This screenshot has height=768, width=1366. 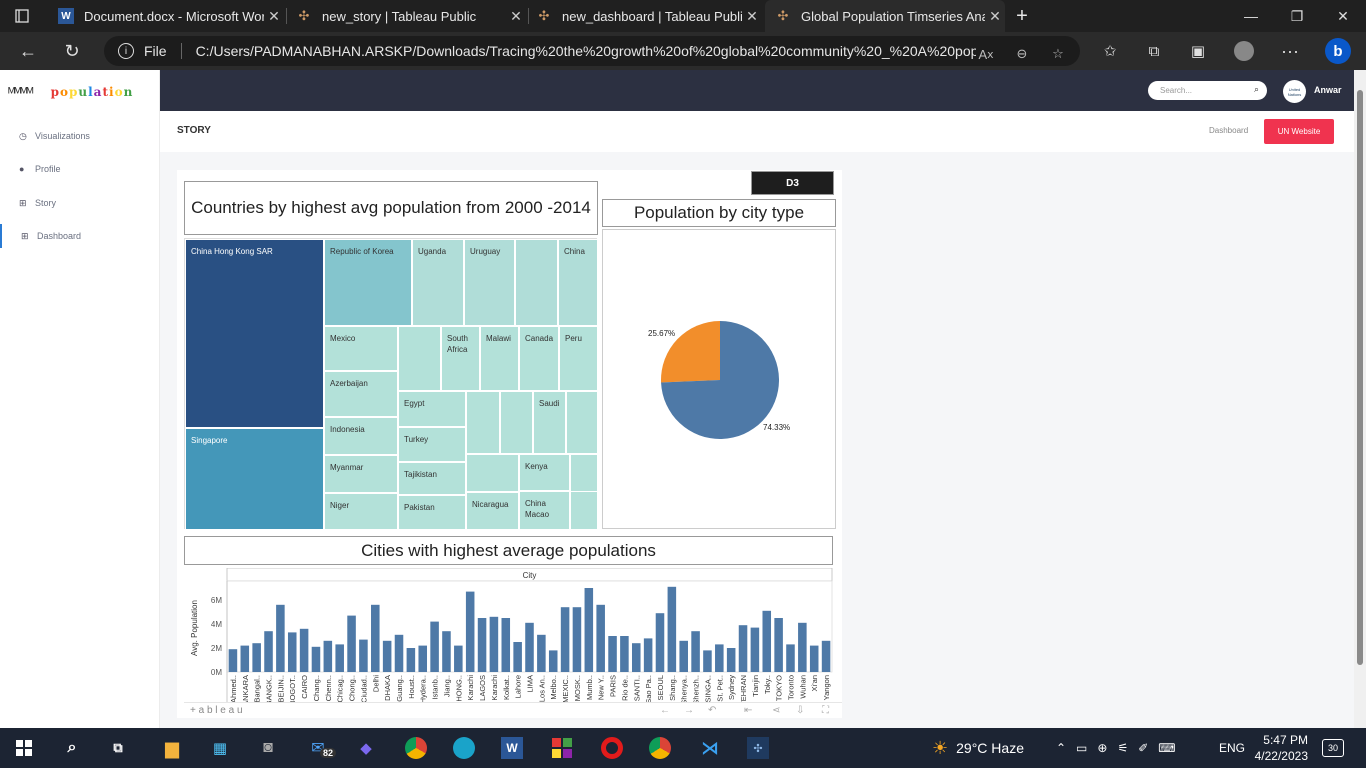 I want to click on treemap-cell: Indonesia, so click(x=361, y=436).